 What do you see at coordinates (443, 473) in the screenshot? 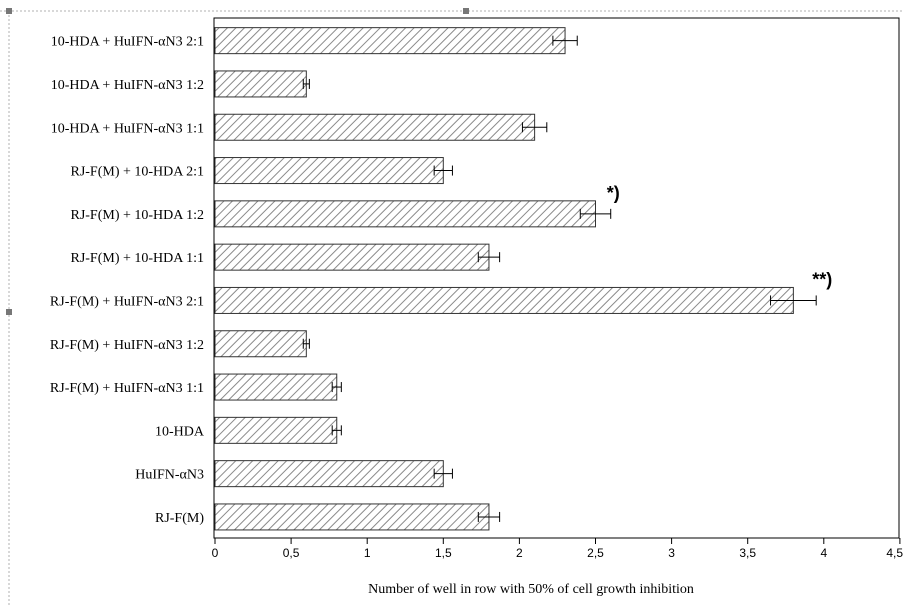
I see `error-bar-huifn-n3` at bounding box center [443, 473].